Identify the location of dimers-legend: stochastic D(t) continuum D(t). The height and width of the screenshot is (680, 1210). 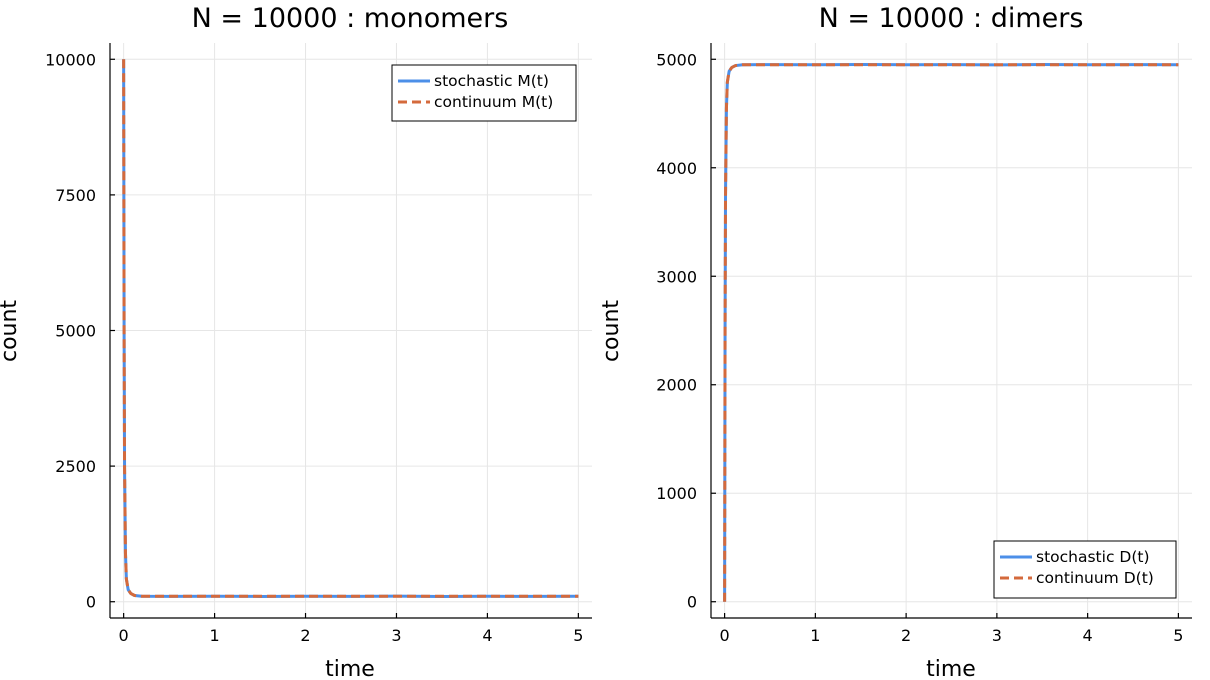
(1085, 569).